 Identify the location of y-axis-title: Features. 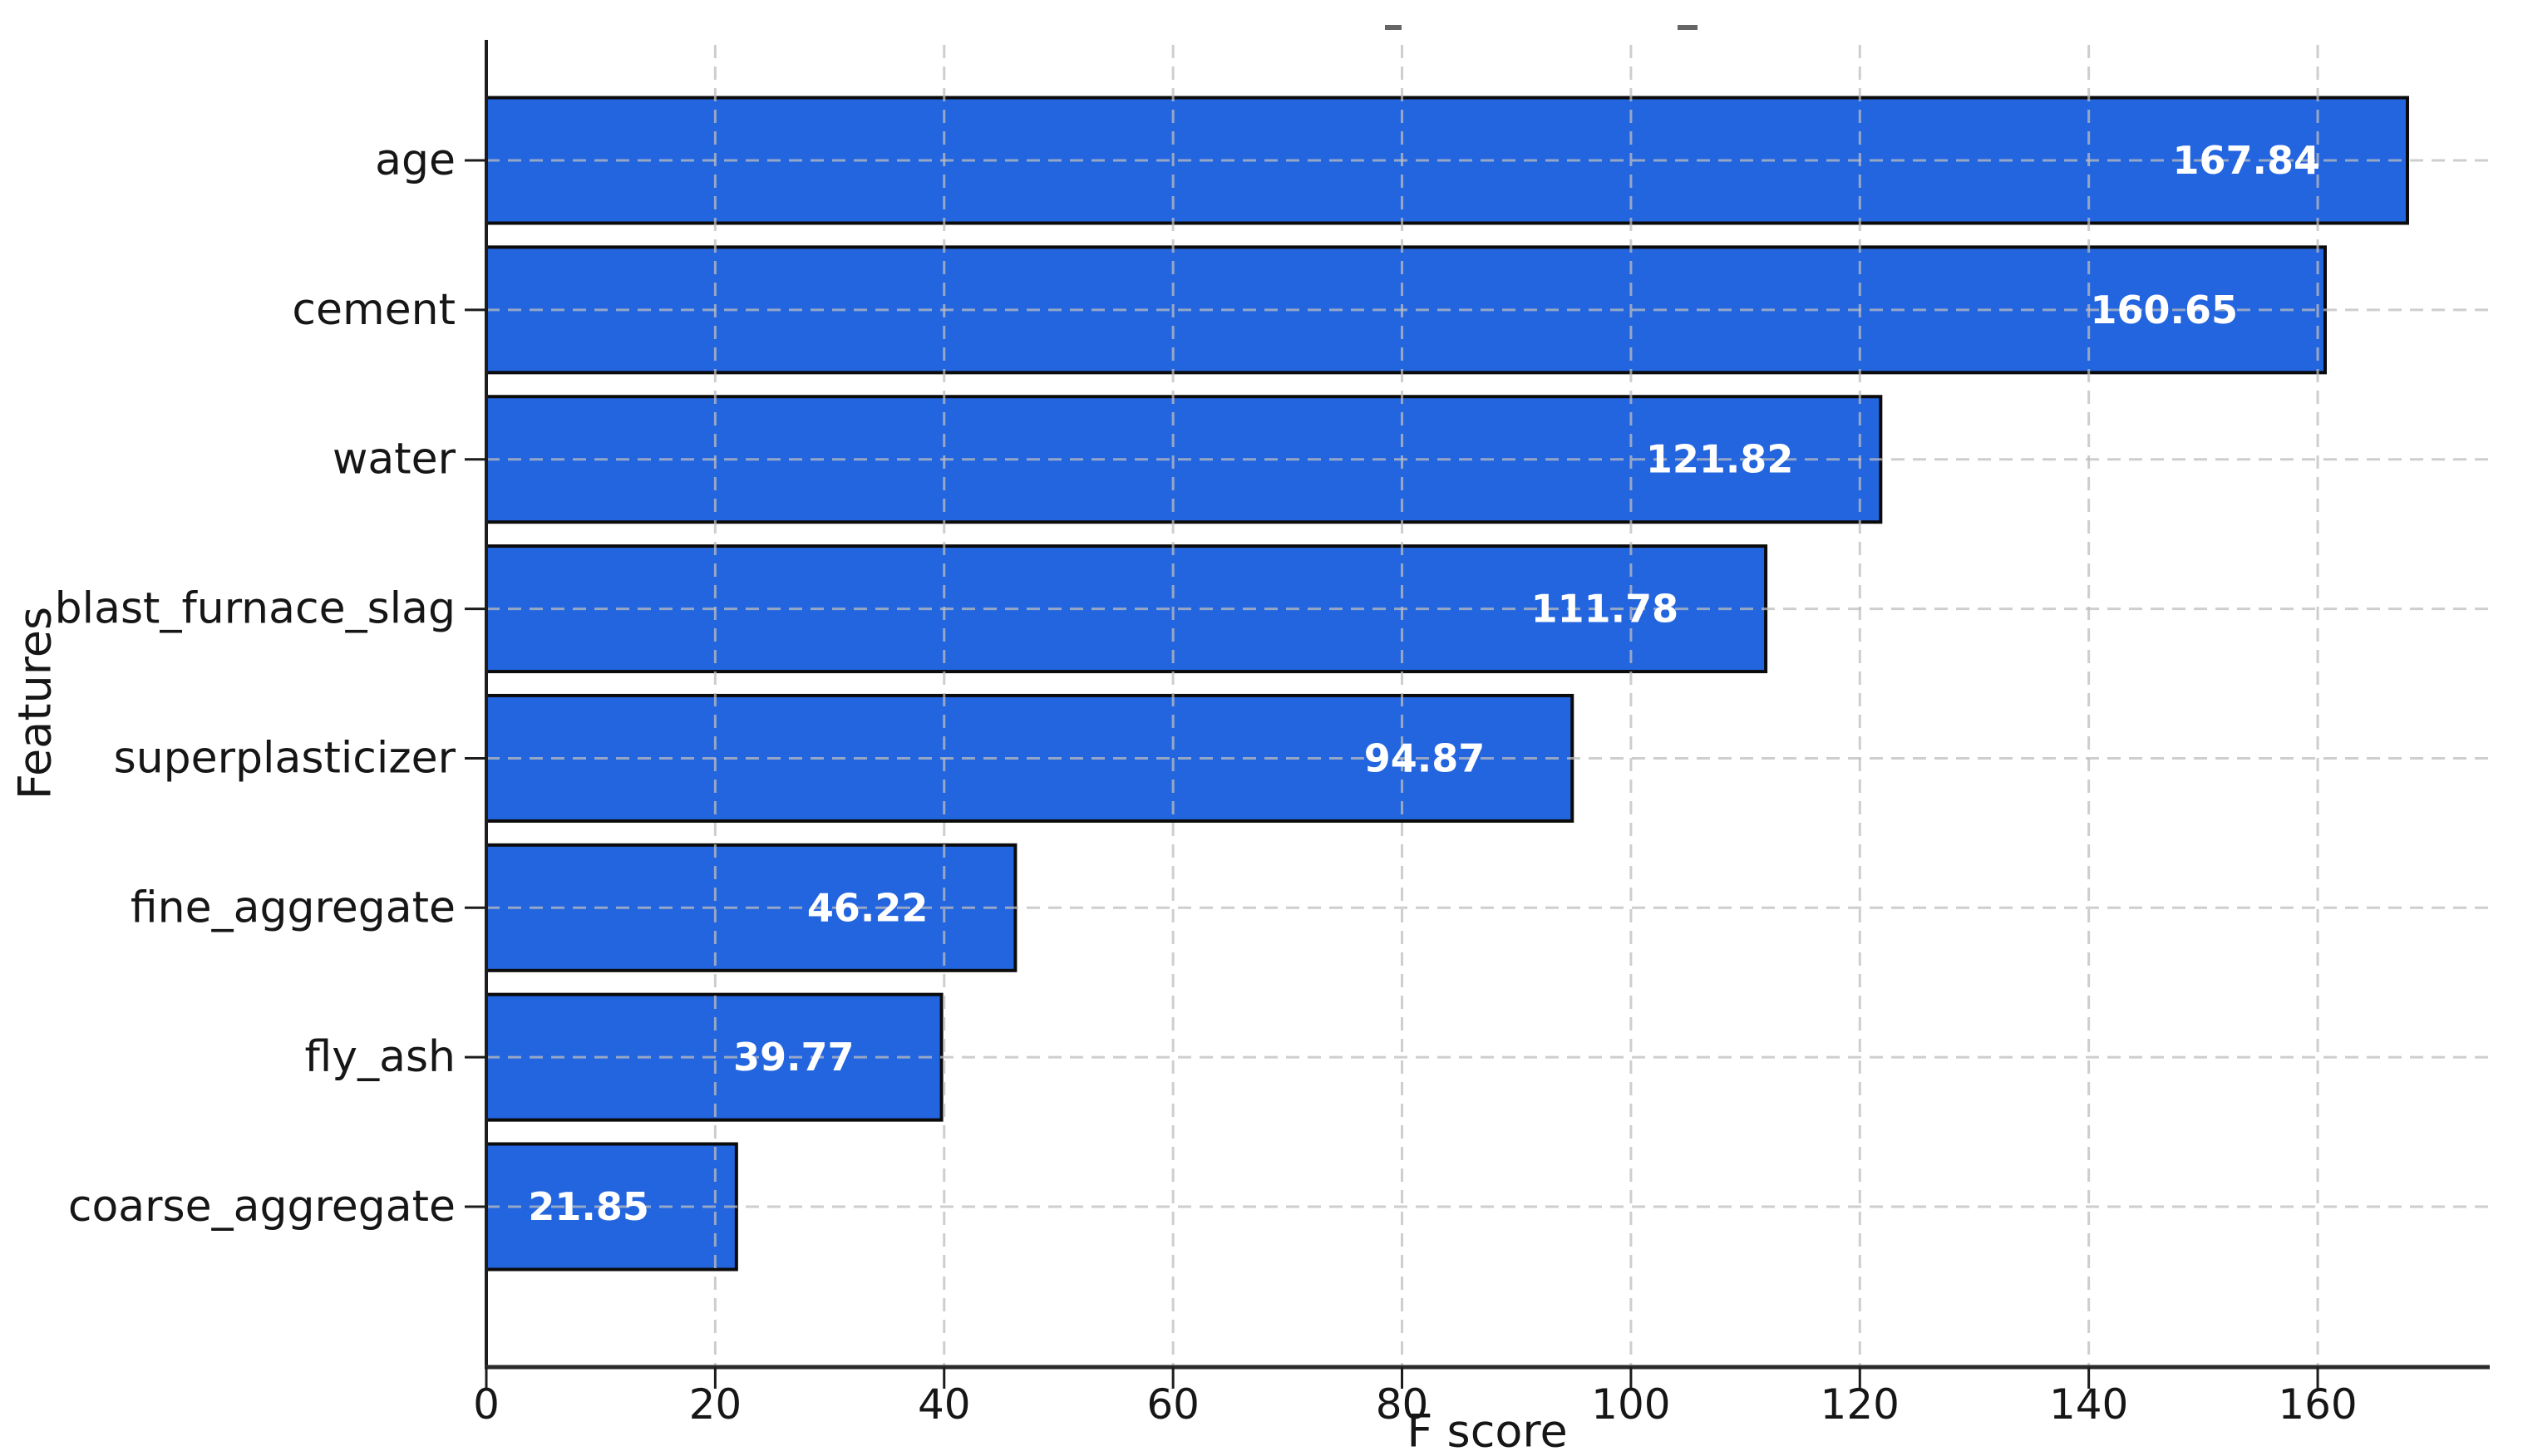
(35, 703).